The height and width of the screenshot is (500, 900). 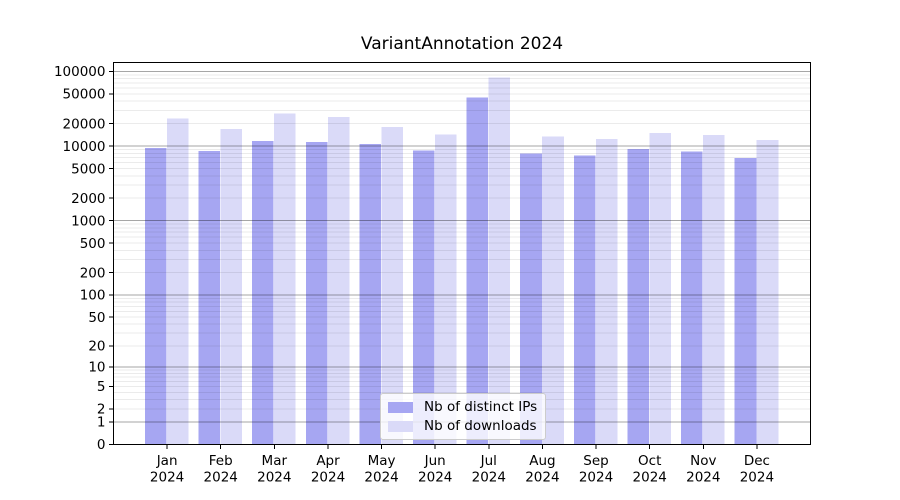 I want to click on x-tick-label-month: Jan, so click(x=167, y=461).